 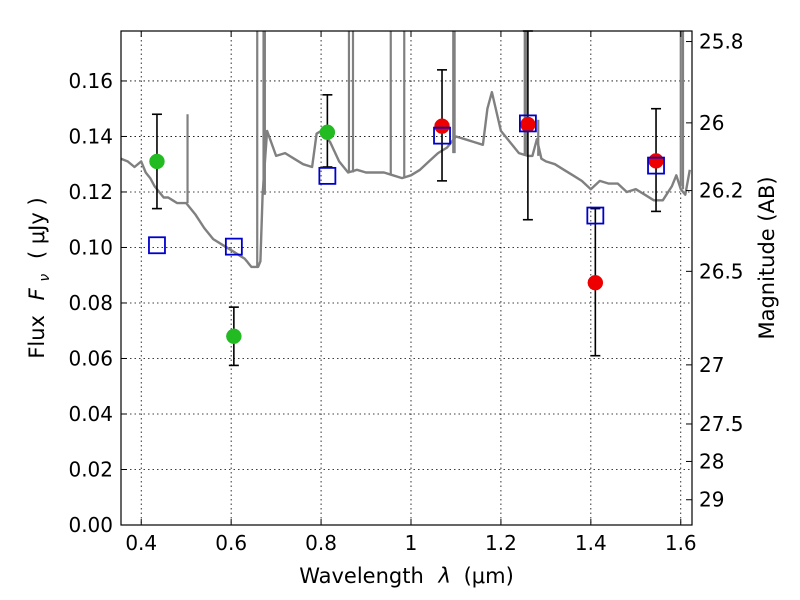 I want to click on y-tick-label: 0.08, so click(x=90, y=303).